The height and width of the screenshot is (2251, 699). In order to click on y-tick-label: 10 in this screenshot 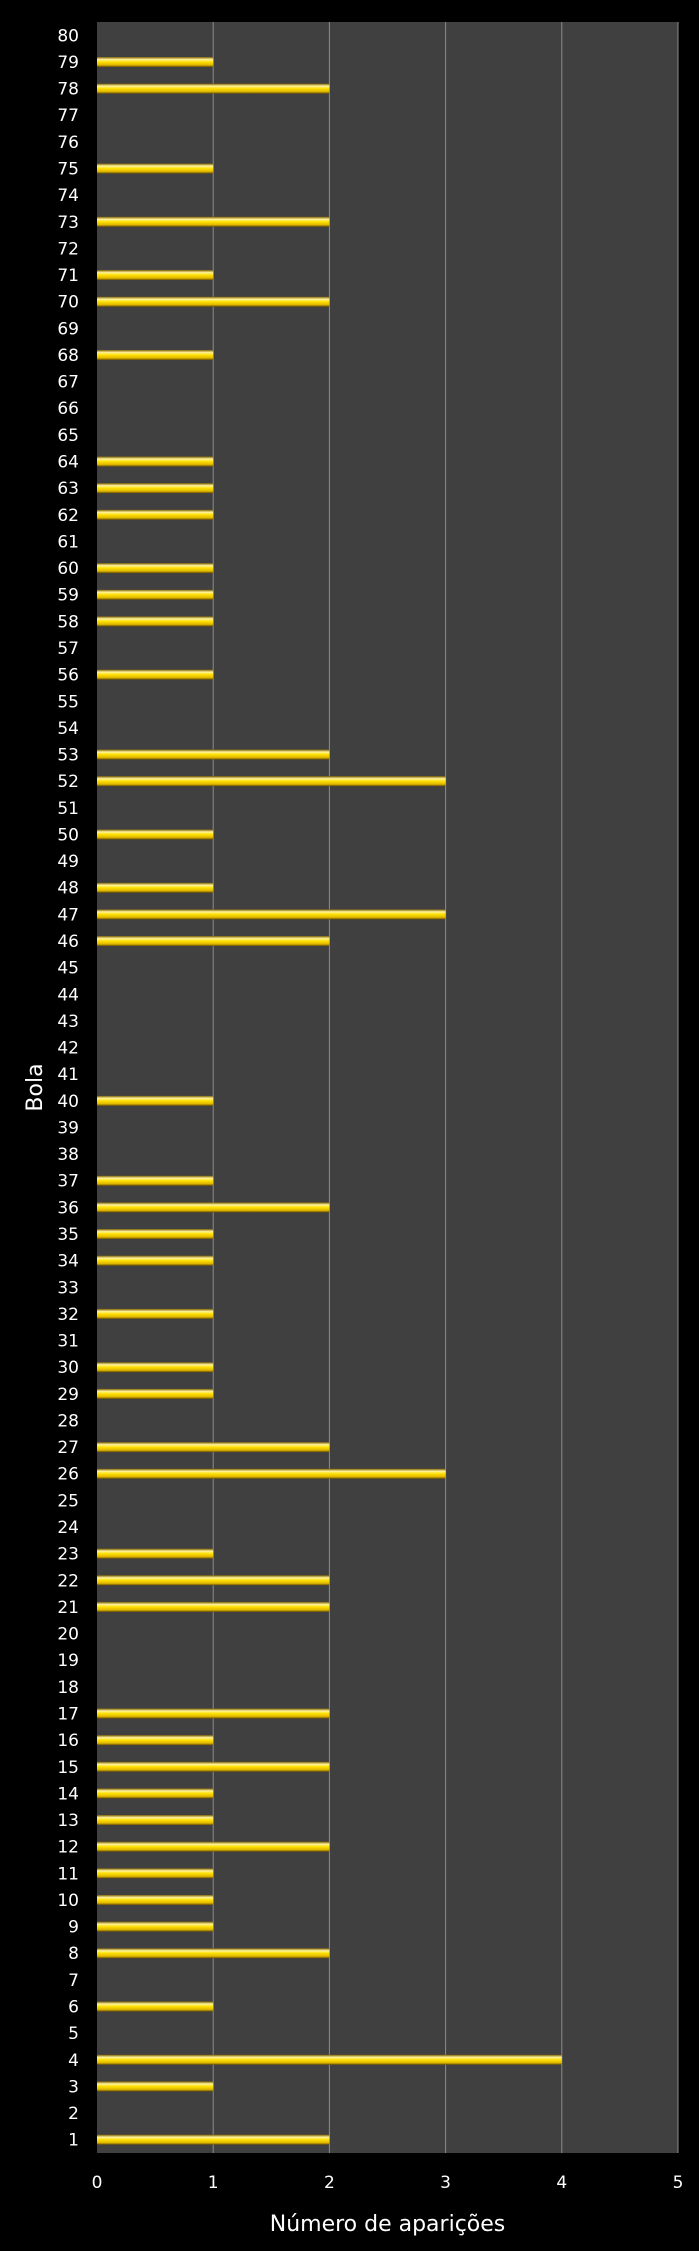, I will do `click(68, 1901)`.